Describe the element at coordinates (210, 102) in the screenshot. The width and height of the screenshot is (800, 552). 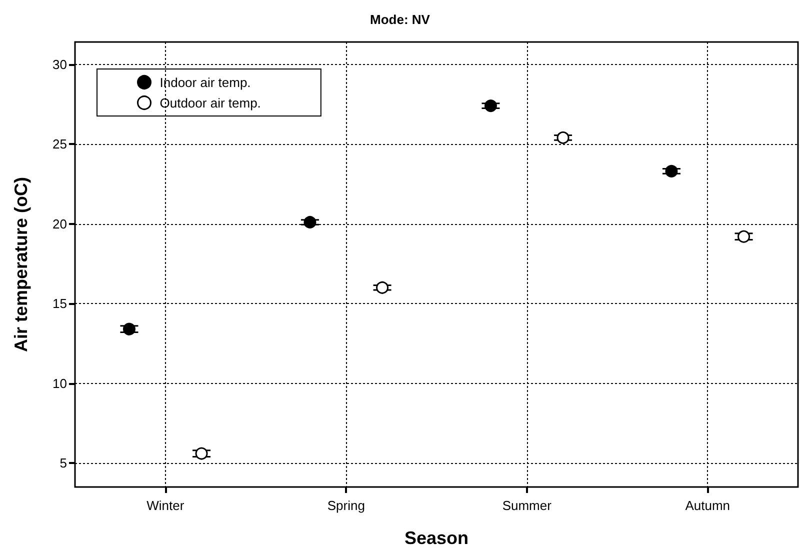
I see `legend-label: Outdoor air temp.` at that location.